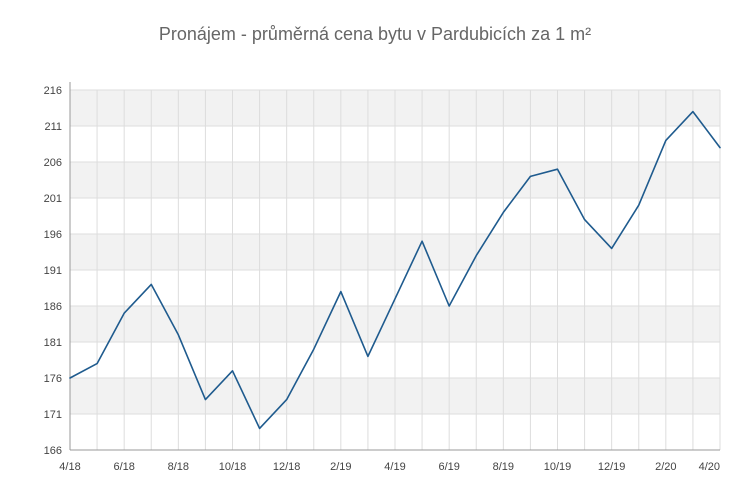 The height and width of the screenshot is (500, 750). I want to click on x-tick-label: 2/20, so click(665, 467).